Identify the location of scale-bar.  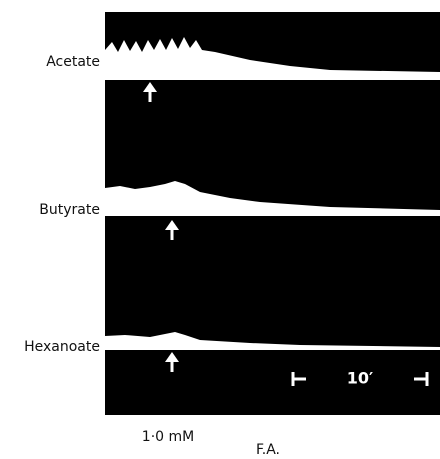
(360, 379).